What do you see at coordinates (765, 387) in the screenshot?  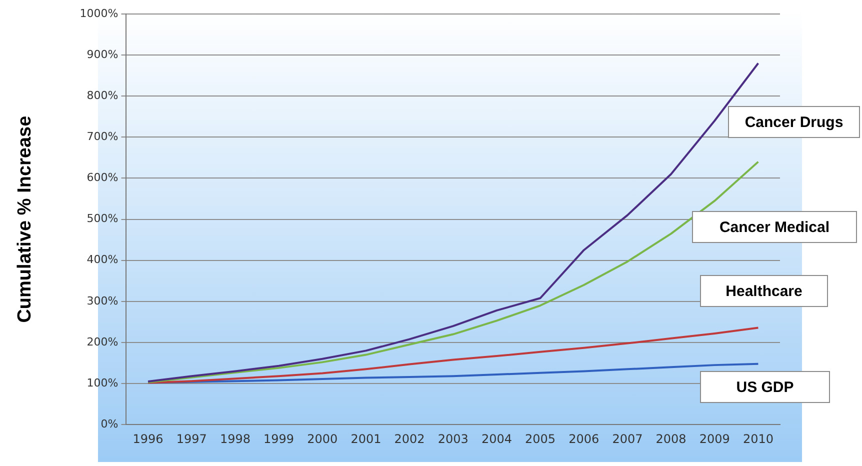 I see `label-box: US GDP` at bounding box center [765, 387].